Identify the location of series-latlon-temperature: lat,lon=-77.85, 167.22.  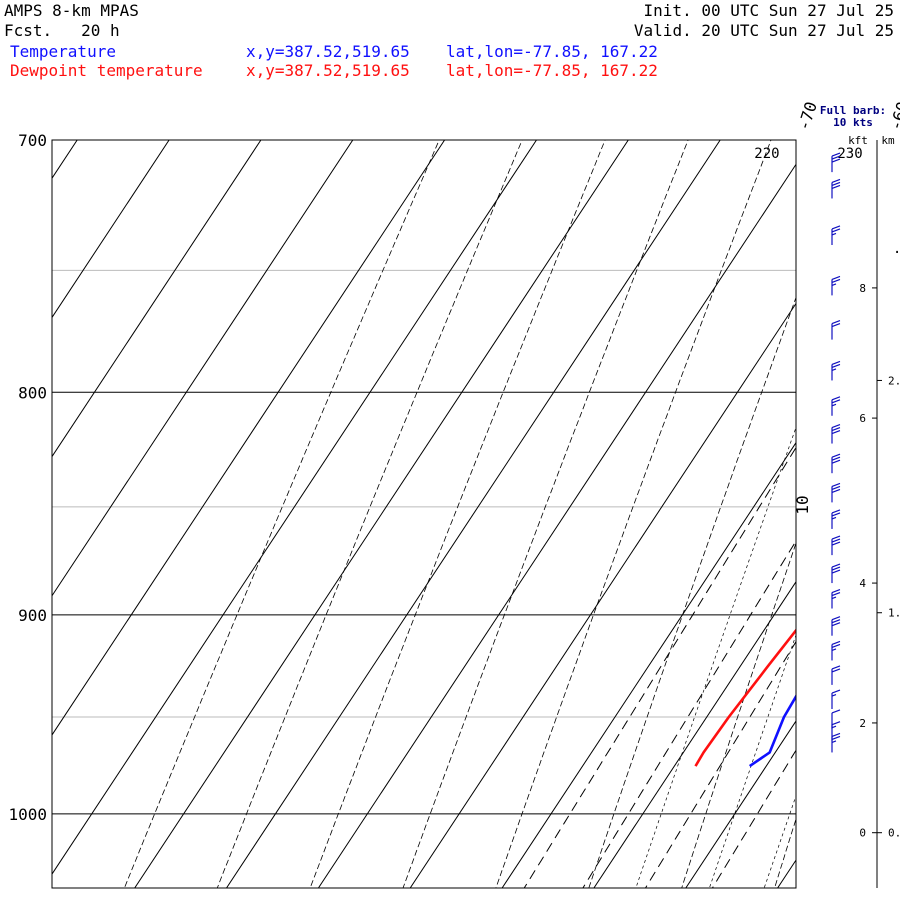
(552, 51).